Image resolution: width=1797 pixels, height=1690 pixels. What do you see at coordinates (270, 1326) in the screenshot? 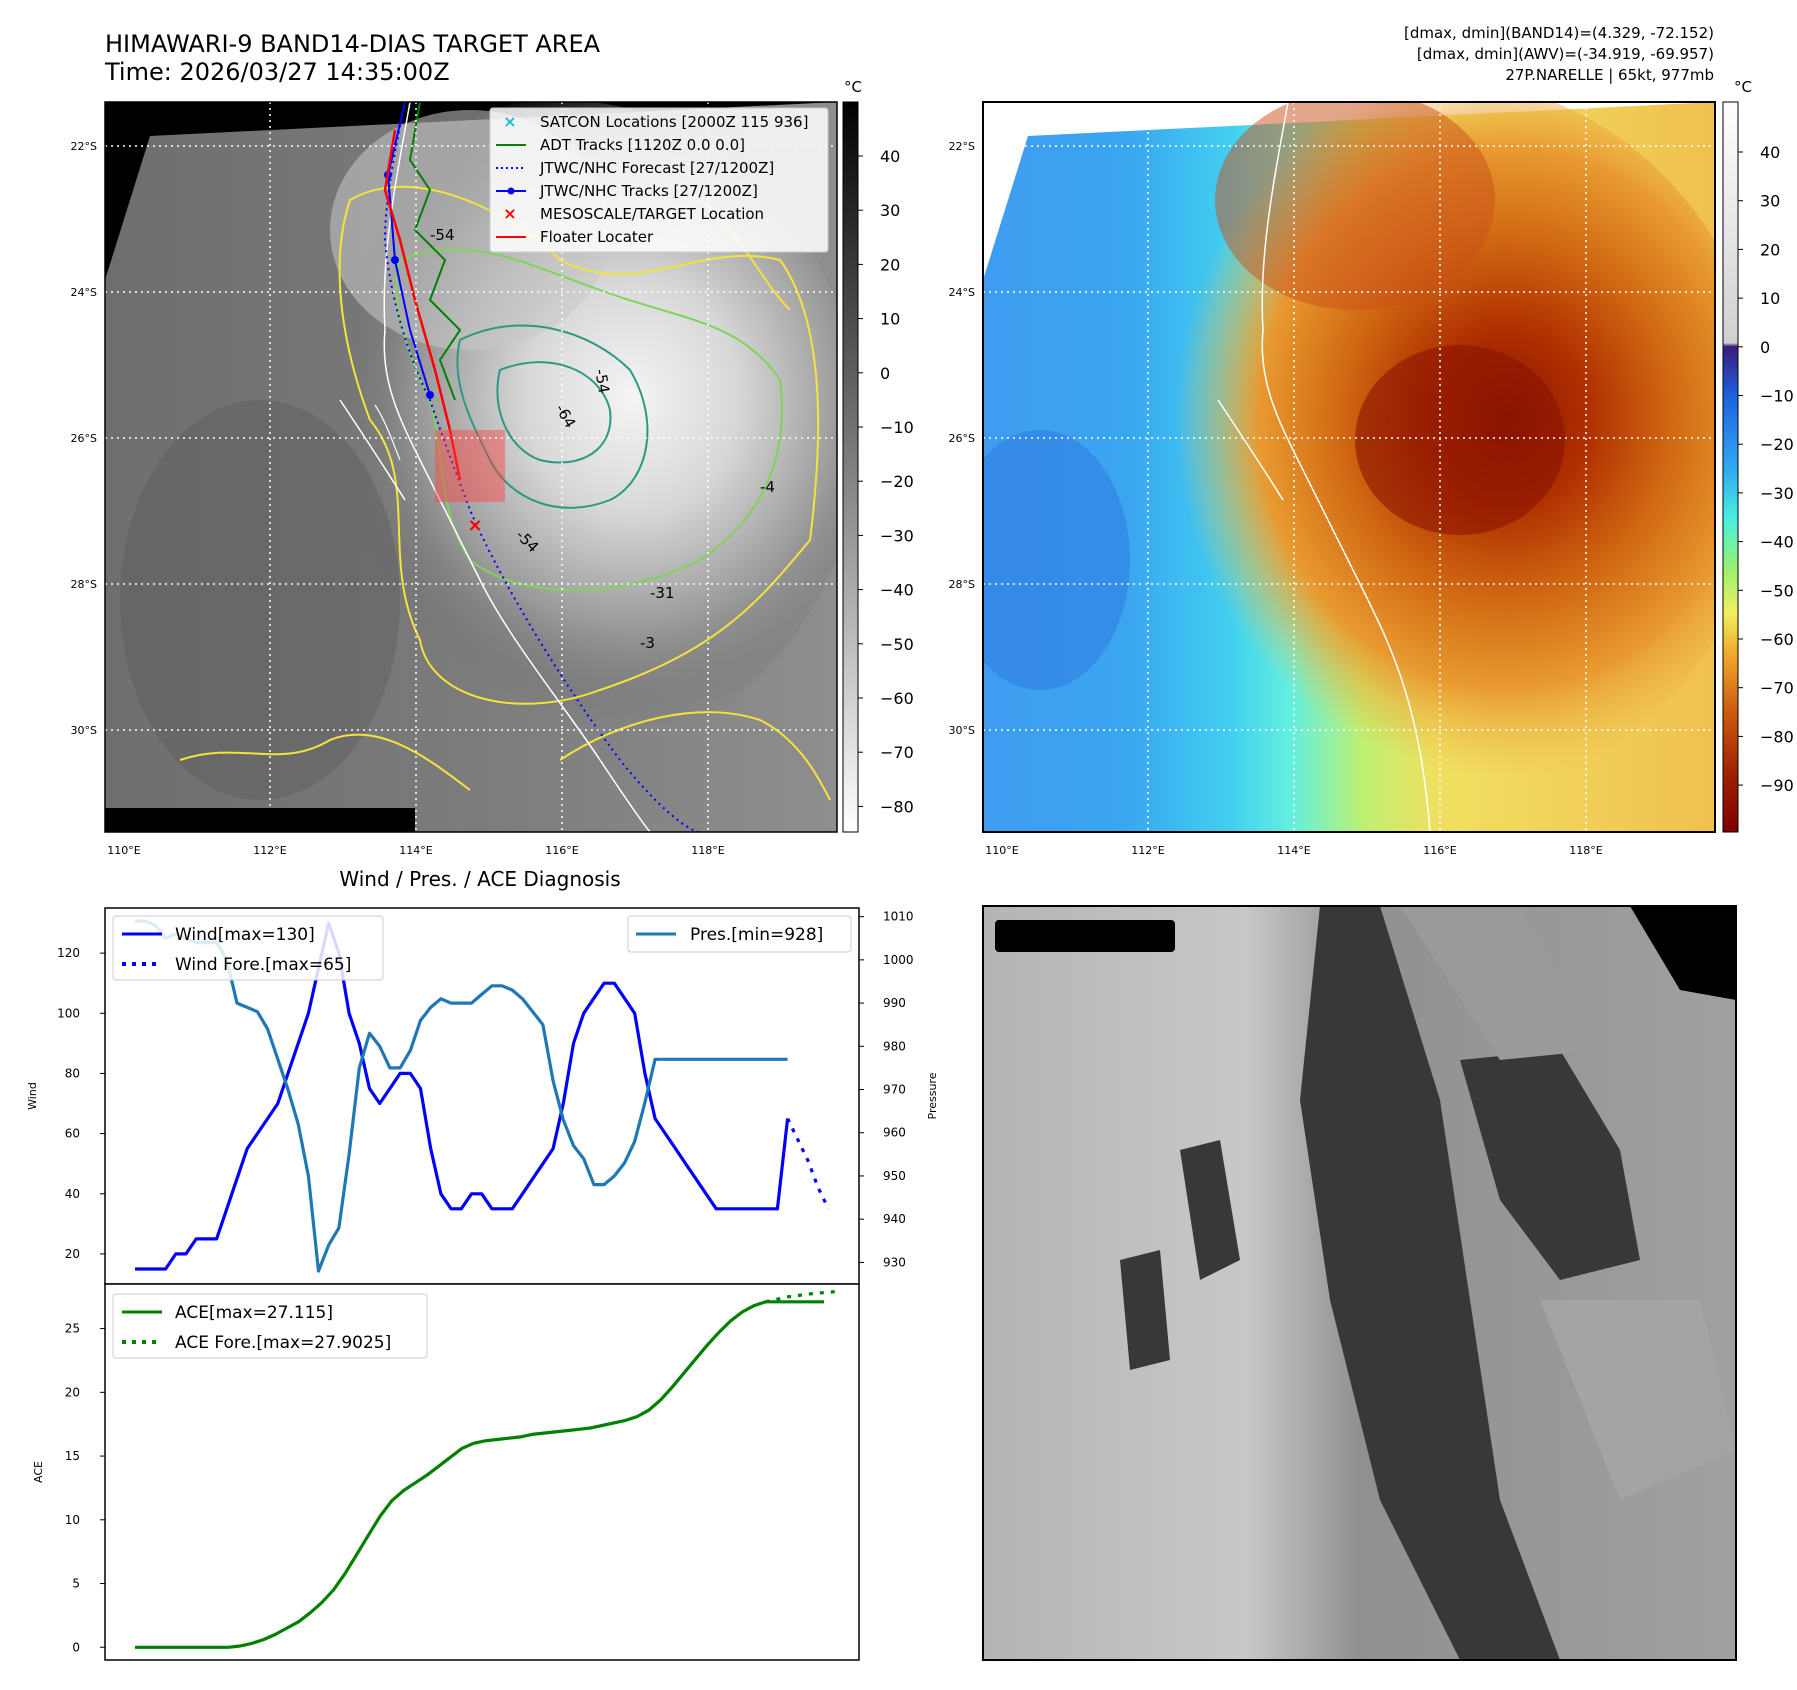
I see `ace-legend: ACE[max=27.115] ACE Fore.[max=27.9025]` at bounding box center [270, 1326].